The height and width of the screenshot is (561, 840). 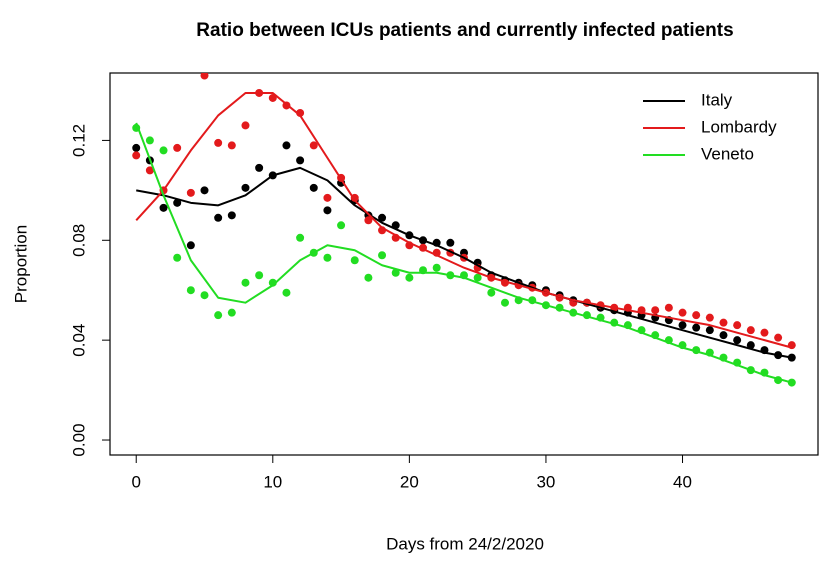 I want to click on x-axis-label: Days from 24/2/2020, so click(x=465, y=543).